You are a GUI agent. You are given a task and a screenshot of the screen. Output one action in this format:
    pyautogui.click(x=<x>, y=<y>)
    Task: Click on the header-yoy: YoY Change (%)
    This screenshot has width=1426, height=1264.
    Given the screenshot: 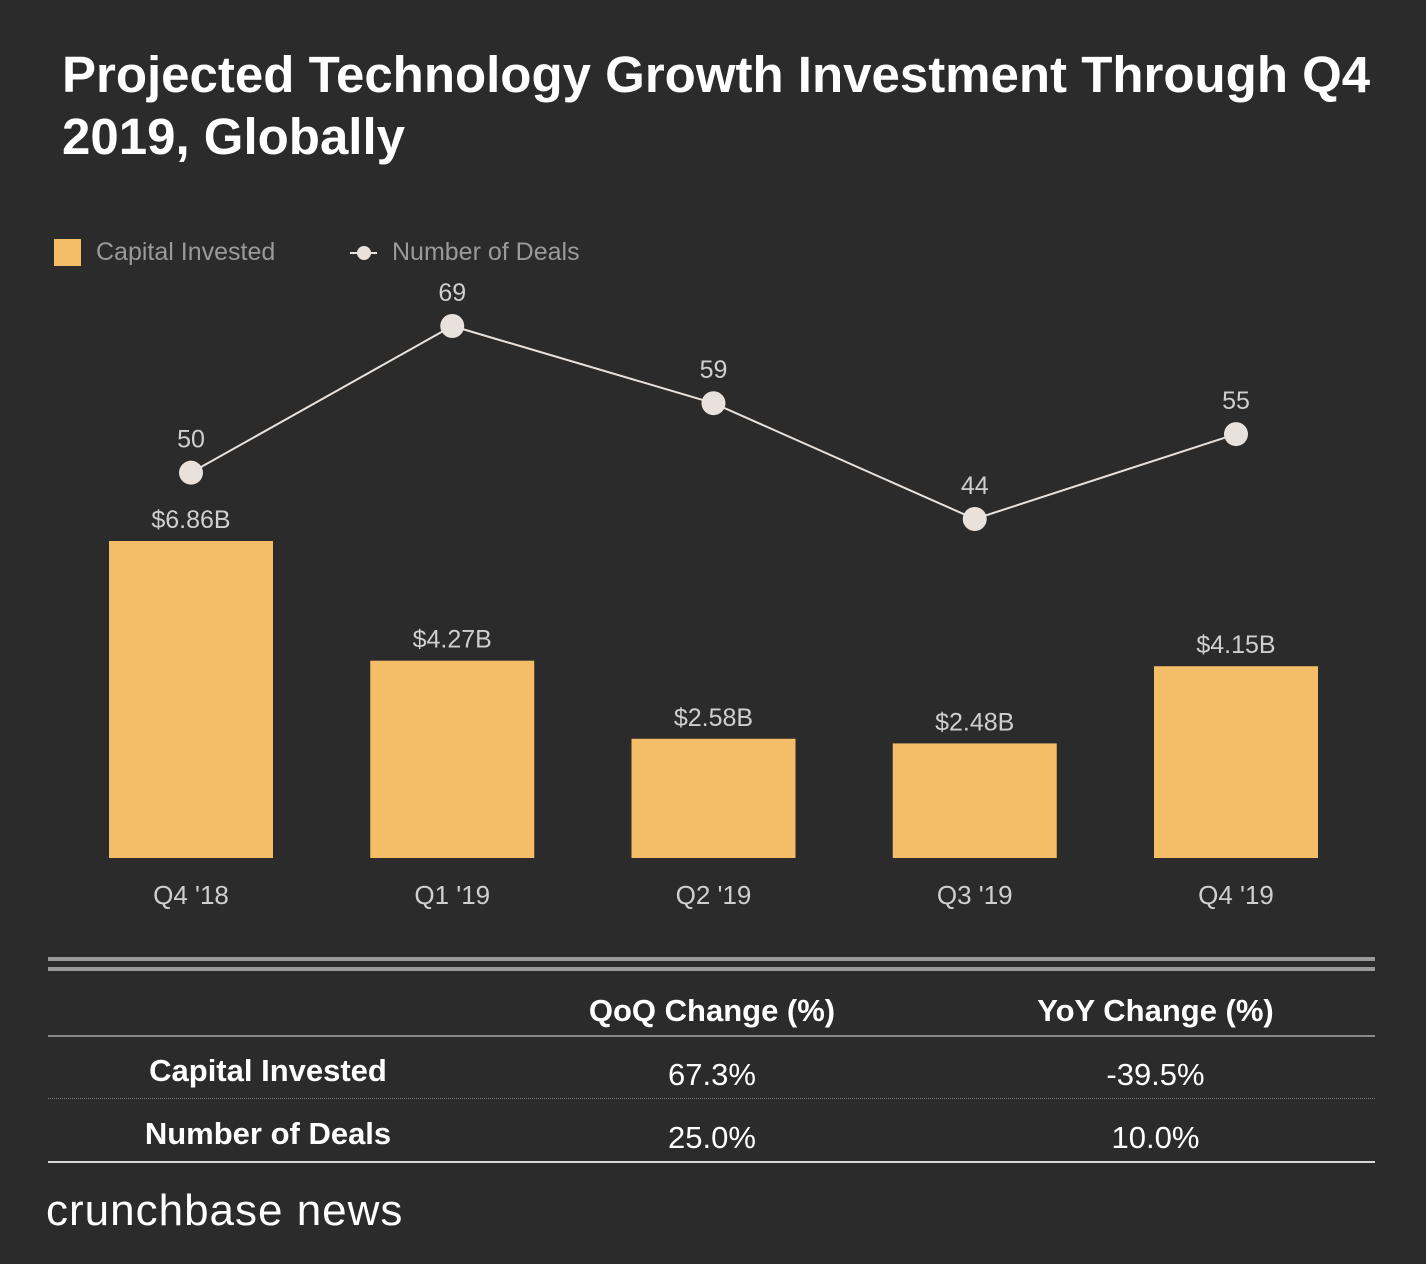 What is the action you would take?
    pyautogui.click(x=1155, y=1010)
    